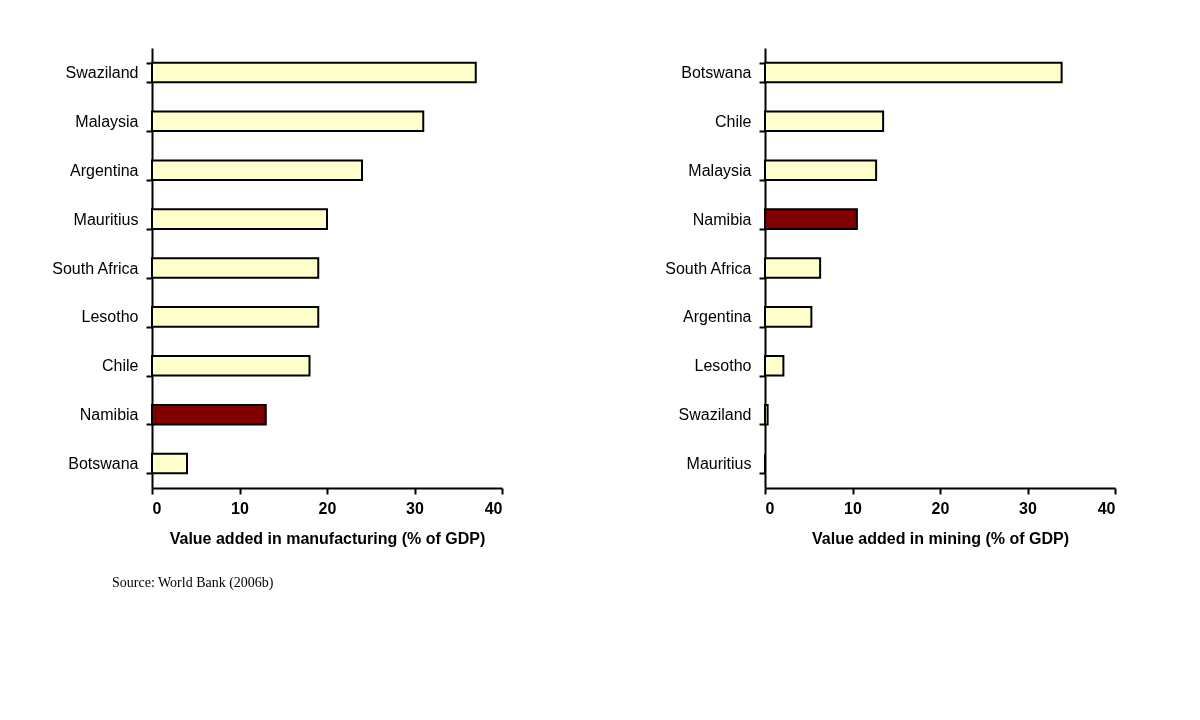 This screenshot has height=720, width=1200. Describe the element at coordinates (193, 583) in the screenshot. I see `source-note: Source: World Bank (2006b)` at that location.